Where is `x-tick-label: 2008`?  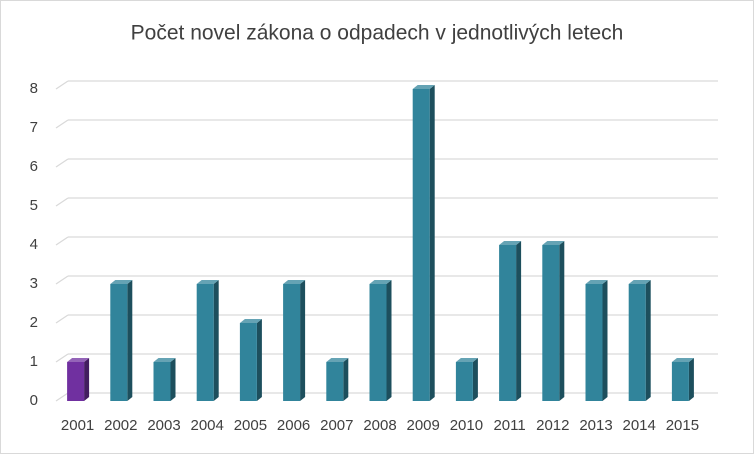
x-tick-label: 2008 is located at coordinates (379, 425).